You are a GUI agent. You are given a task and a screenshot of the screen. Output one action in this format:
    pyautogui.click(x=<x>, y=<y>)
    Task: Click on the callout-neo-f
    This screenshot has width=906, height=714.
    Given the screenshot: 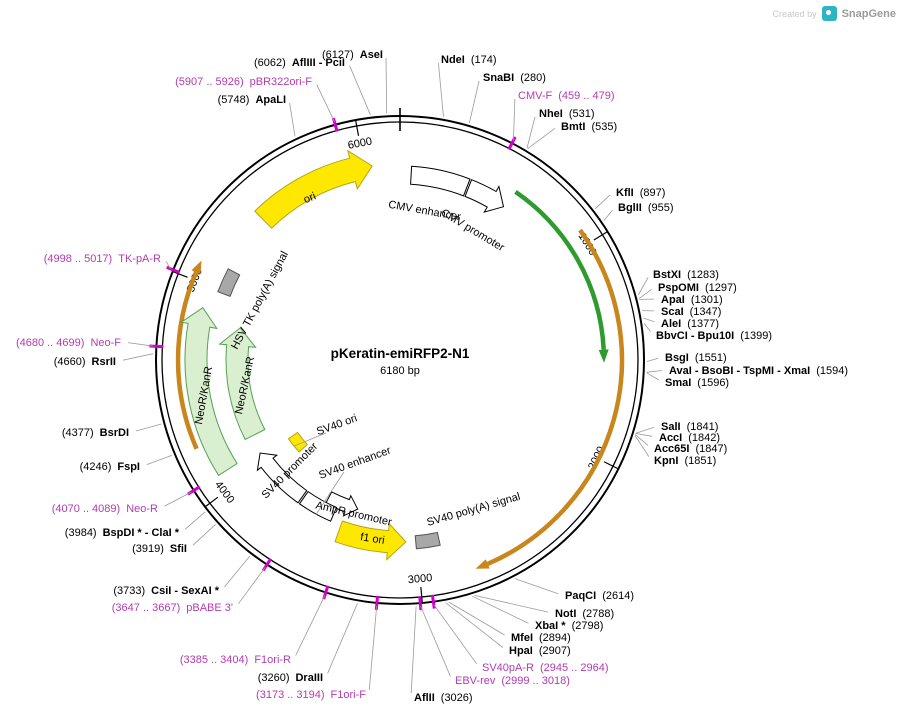 What is the action you would take?
    pyautogui.click(x=140, y=344)
    